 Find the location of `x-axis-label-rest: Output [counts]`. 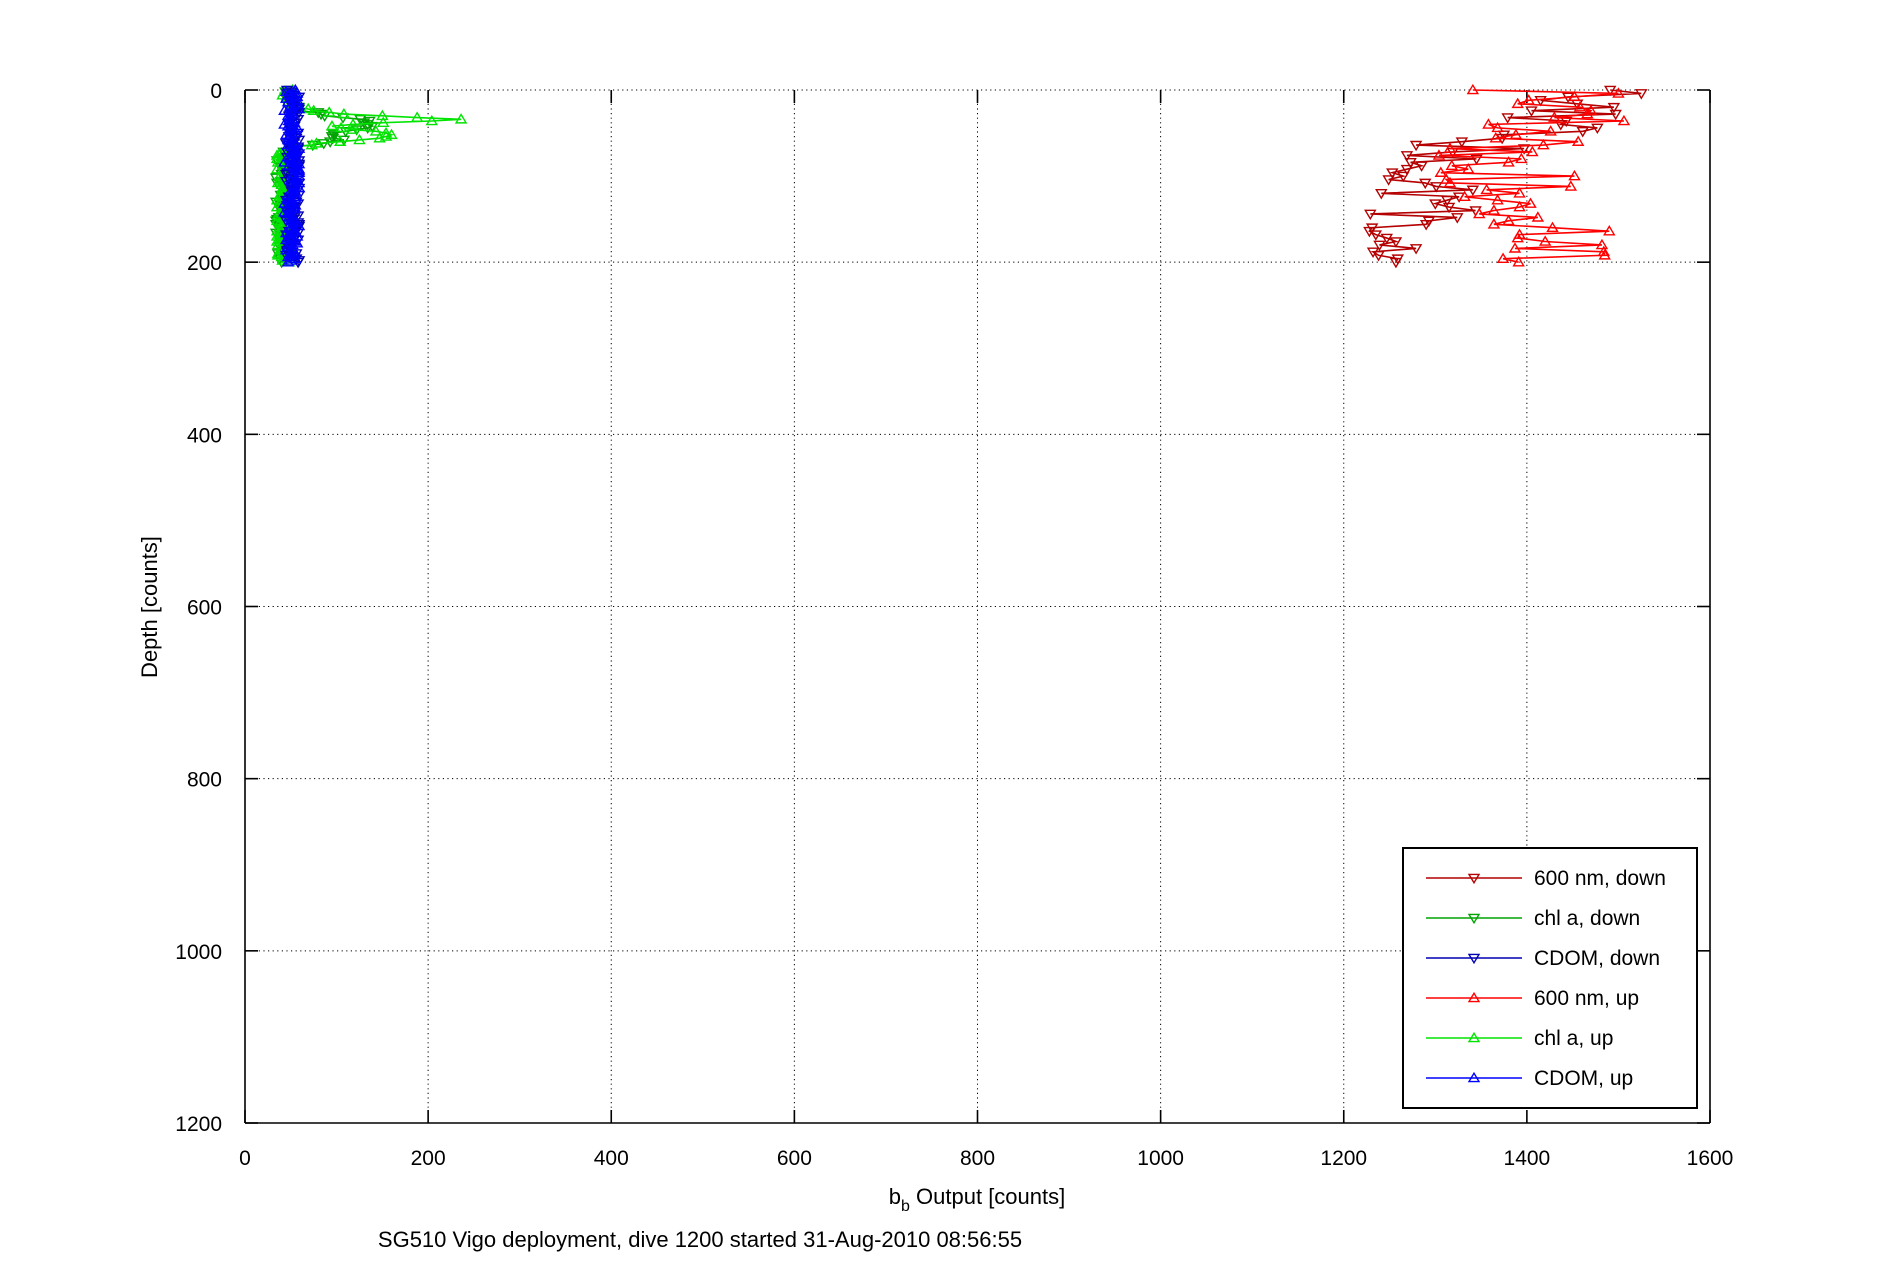

x-axis-label-rest: Output [counts] is located at coordinates (987, 1196).